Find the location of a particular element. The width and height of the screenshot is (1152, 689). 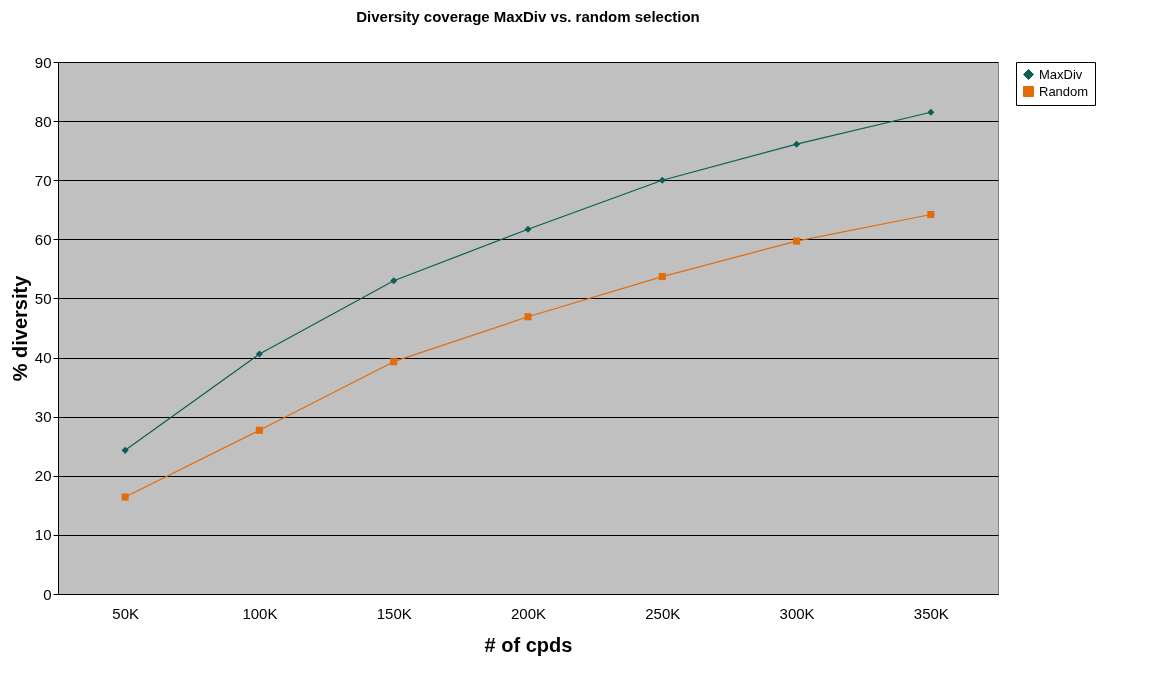

y-tick-label: 70 is located at coordinates (43, 180).